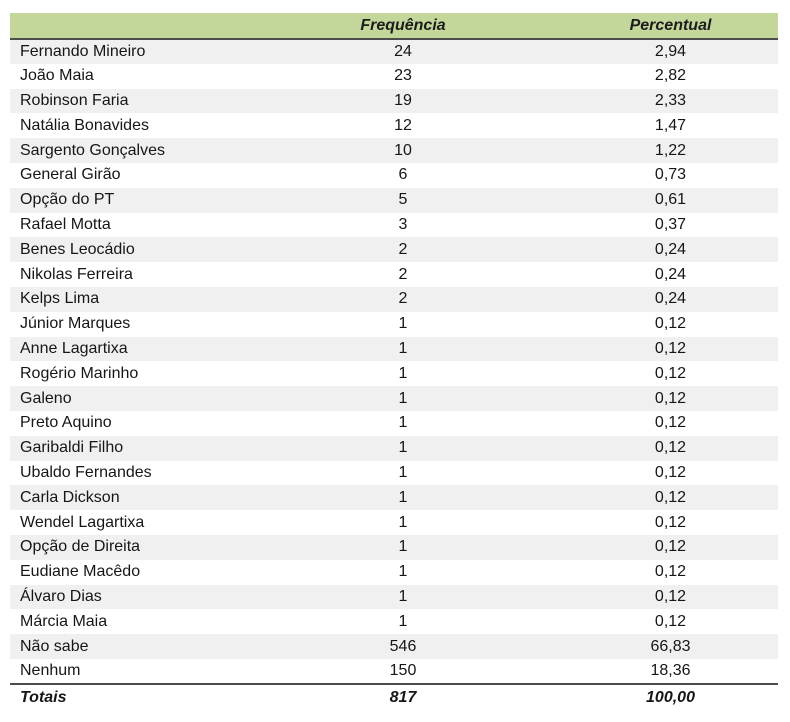 The image size is (790, 722). Describe the element at coordinates (403, 670) in the screenshot. I see `frequency-cell: 150` at that location.